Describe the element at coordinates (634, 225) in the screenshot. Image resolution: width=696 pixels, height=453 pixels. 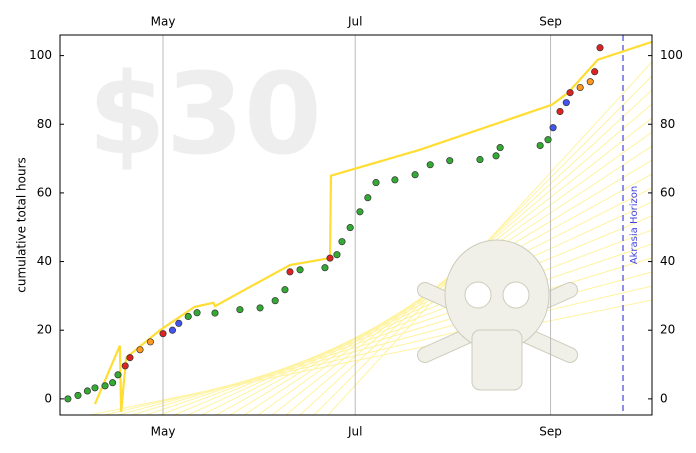
I see `horizon-label: Akrasia Horizon` at that location.